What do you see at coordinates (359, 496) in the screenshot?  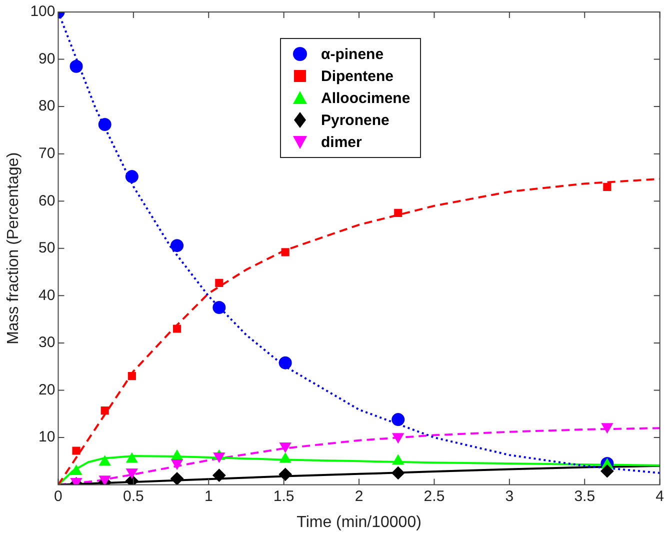 I see `x-tick-label: 2` at bounding box center [359, 496].